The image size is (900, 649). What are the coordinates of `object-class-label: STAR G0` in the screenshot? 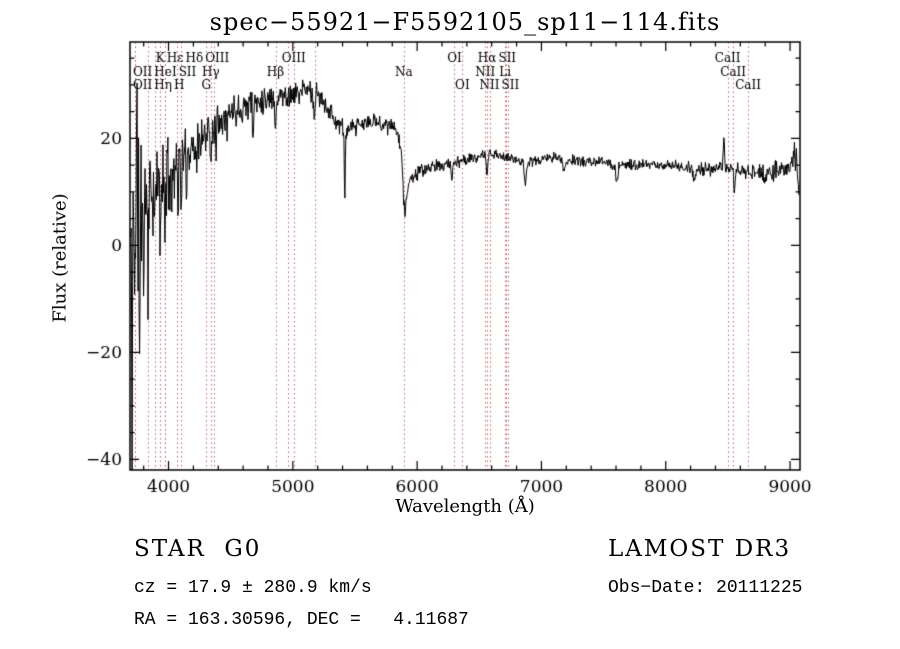 It's located at (198, 549).